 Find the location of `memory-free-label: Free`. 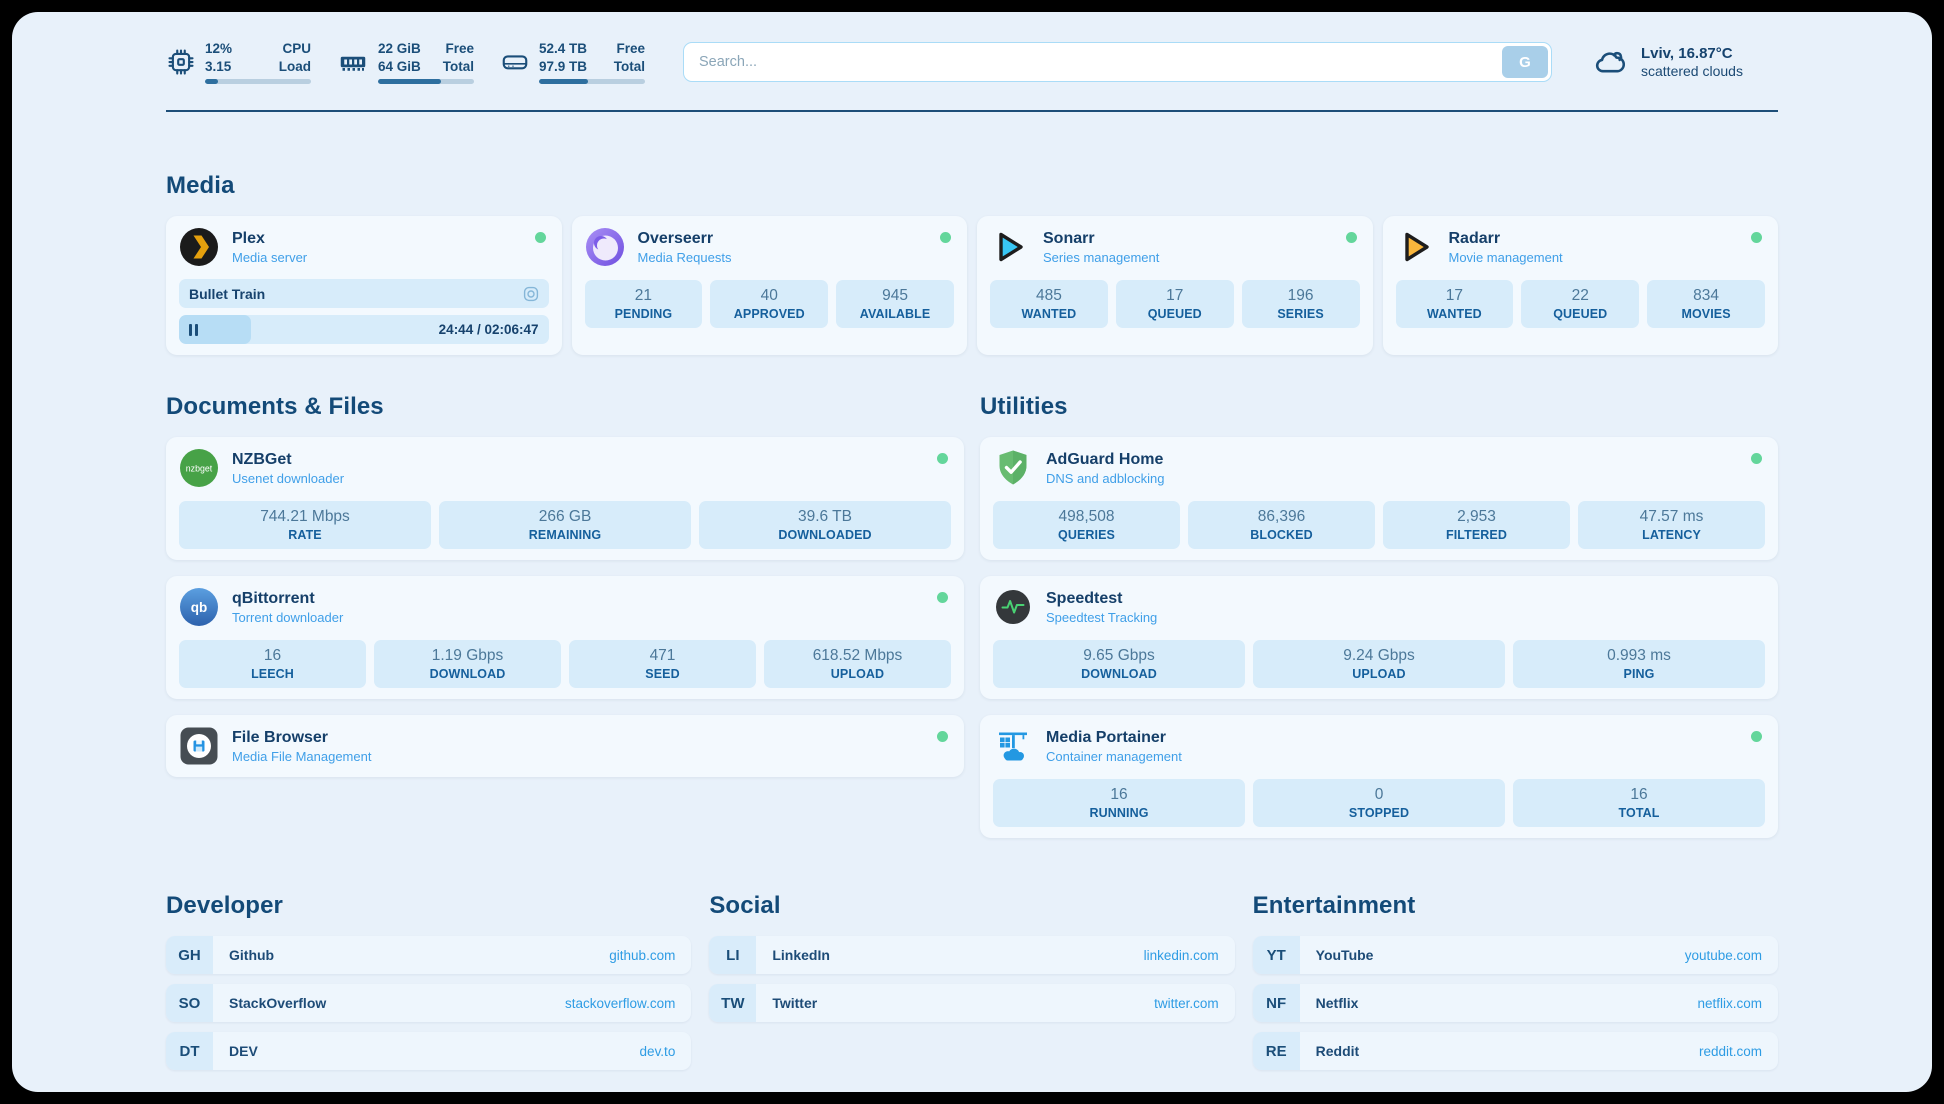

memory-free-label: Free is located at coordinates (459, 48).